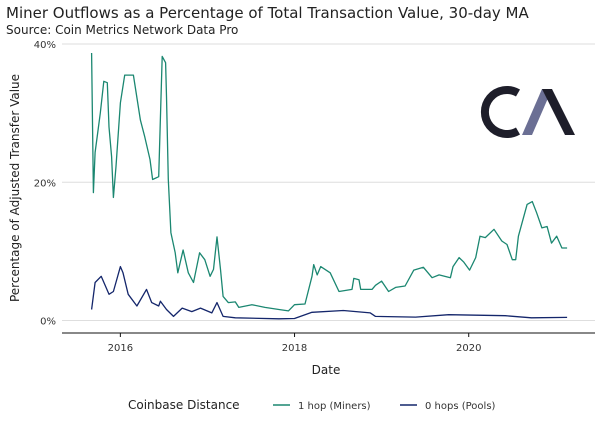  Describe the element at coordinates (45, 45) in the screenshot. I see `y-tick-label: 40%` at that location.